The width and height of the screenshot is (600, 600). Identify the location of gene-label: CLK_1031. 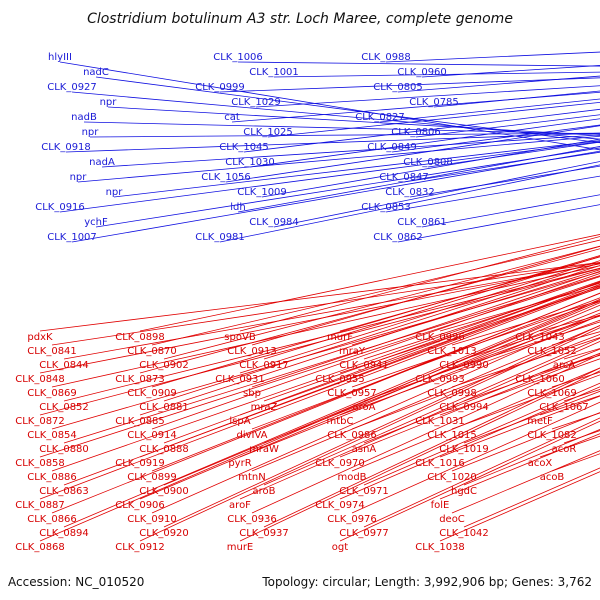
(440, 421).